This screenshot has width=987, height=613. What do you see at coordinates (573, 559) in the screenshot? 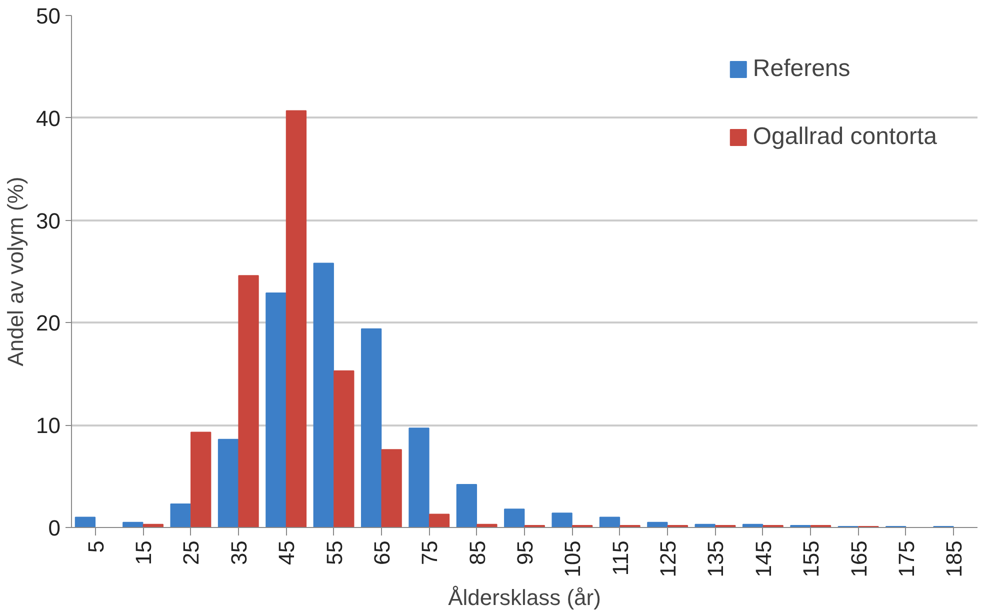
I see `x-tick-label: 105` at bounding box center [573, 559].